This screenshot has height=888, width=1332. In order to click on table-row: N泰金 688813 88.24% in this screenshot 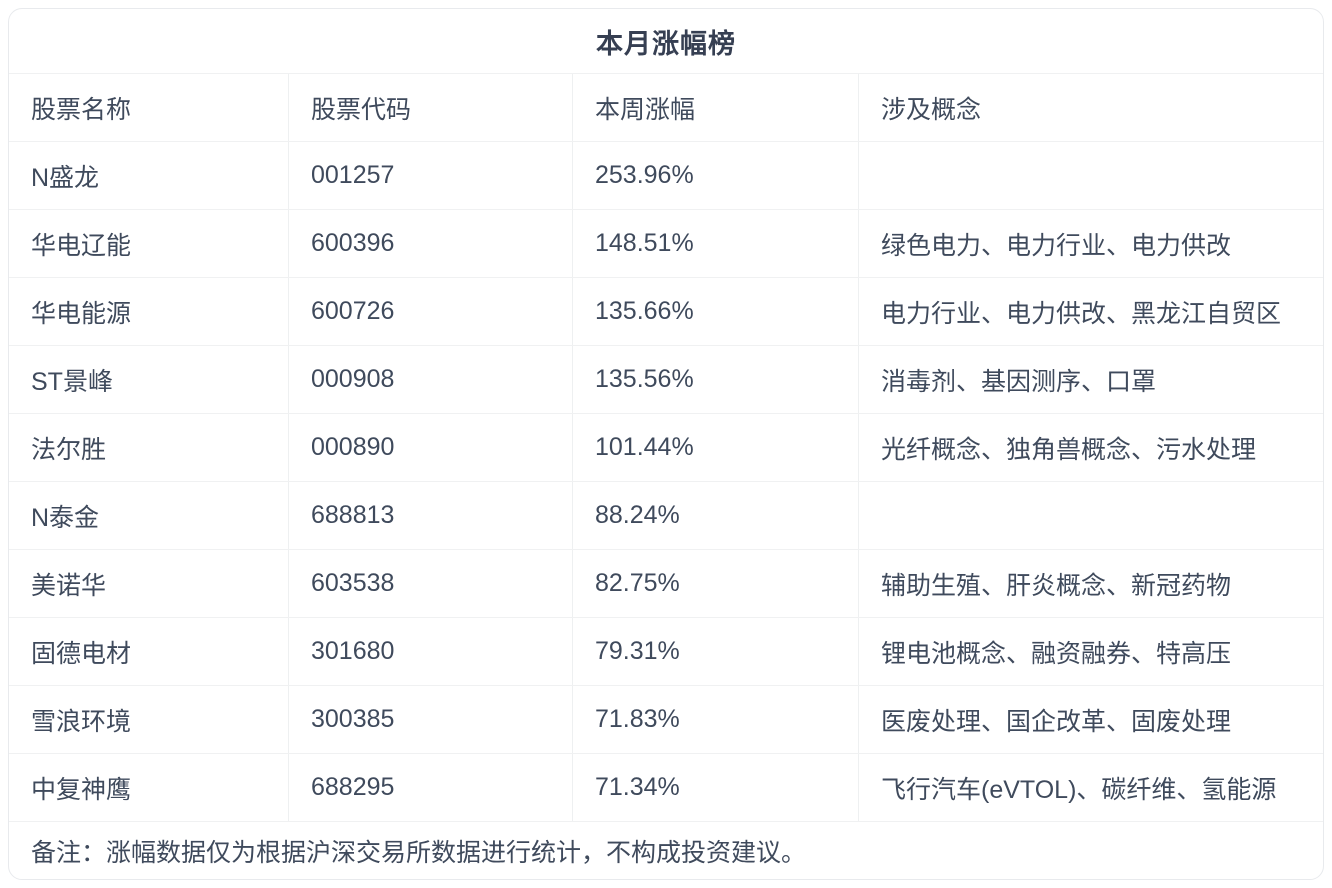, I will do `click(666, 515)`.